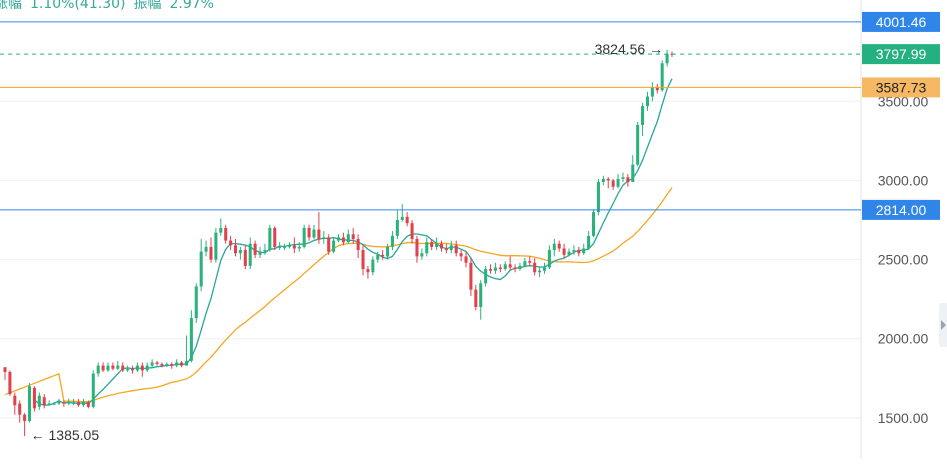 The height and width of the screenshot is (464, 947). Describe the element at coordinates (903, 418) in the screenshot. I see `y-tick-label: 1500.00` at that location.